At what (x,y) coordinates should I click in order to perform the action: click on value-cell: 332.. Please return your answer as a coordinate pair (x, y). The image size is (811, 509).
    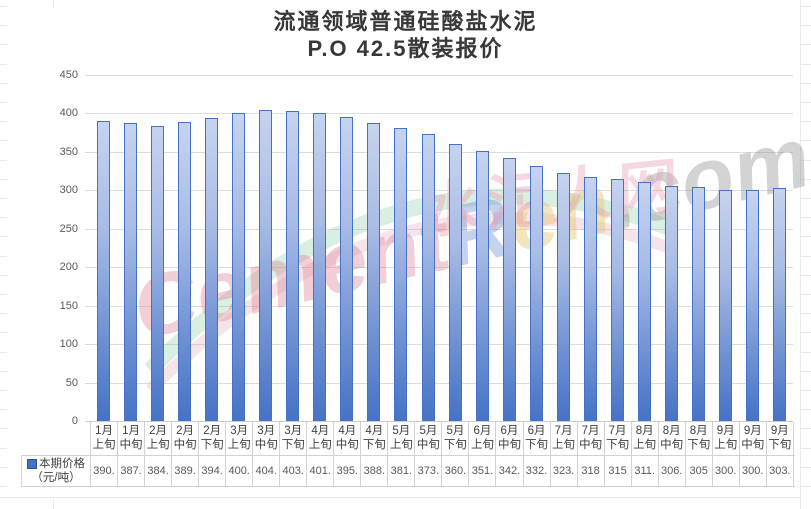
    Looking at the image, I should click on (537, 471).